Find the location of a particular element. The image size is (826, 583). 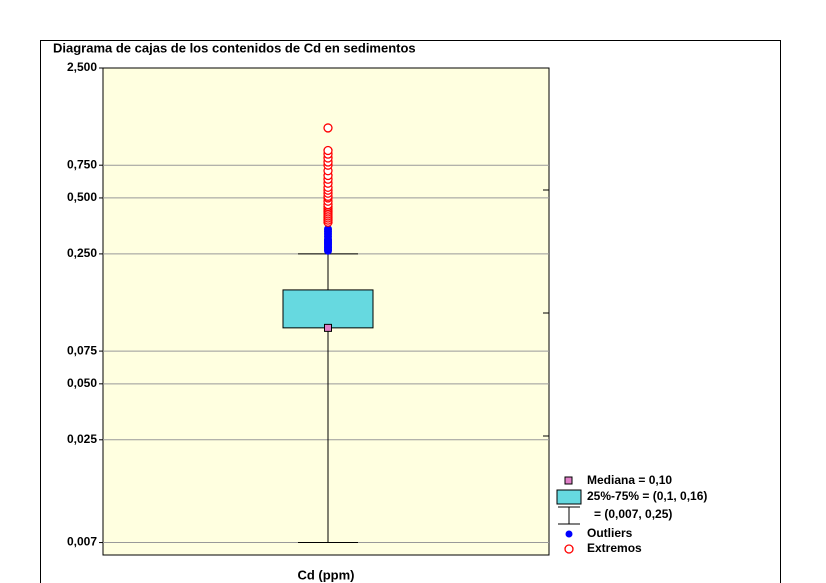

legend-label: 25%-75% = (0,1, 0,16) is located at coordinates (647, 496).